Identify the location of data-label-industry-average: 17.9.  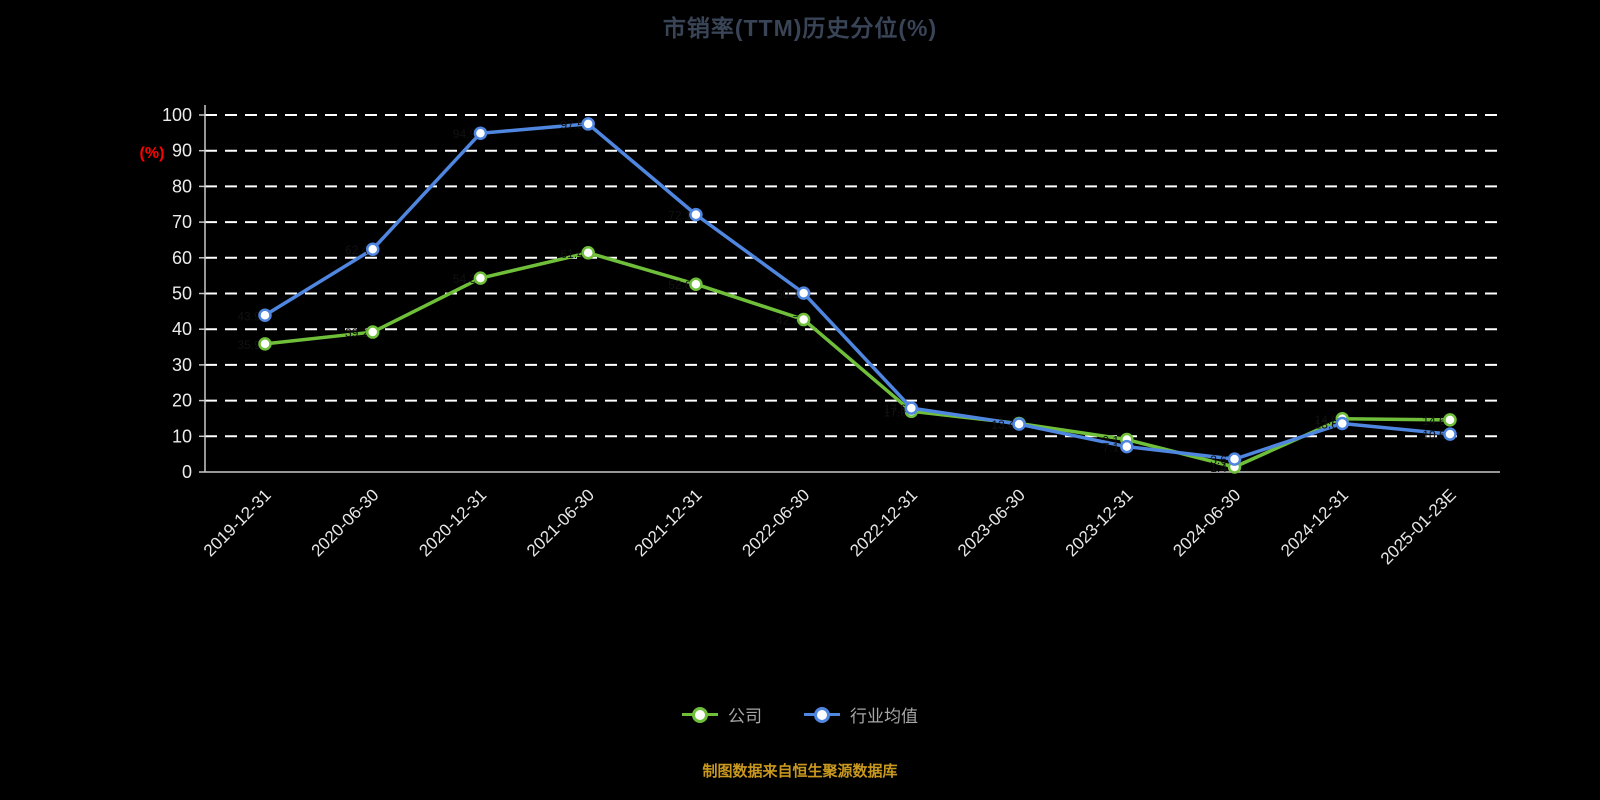
(896, 409).